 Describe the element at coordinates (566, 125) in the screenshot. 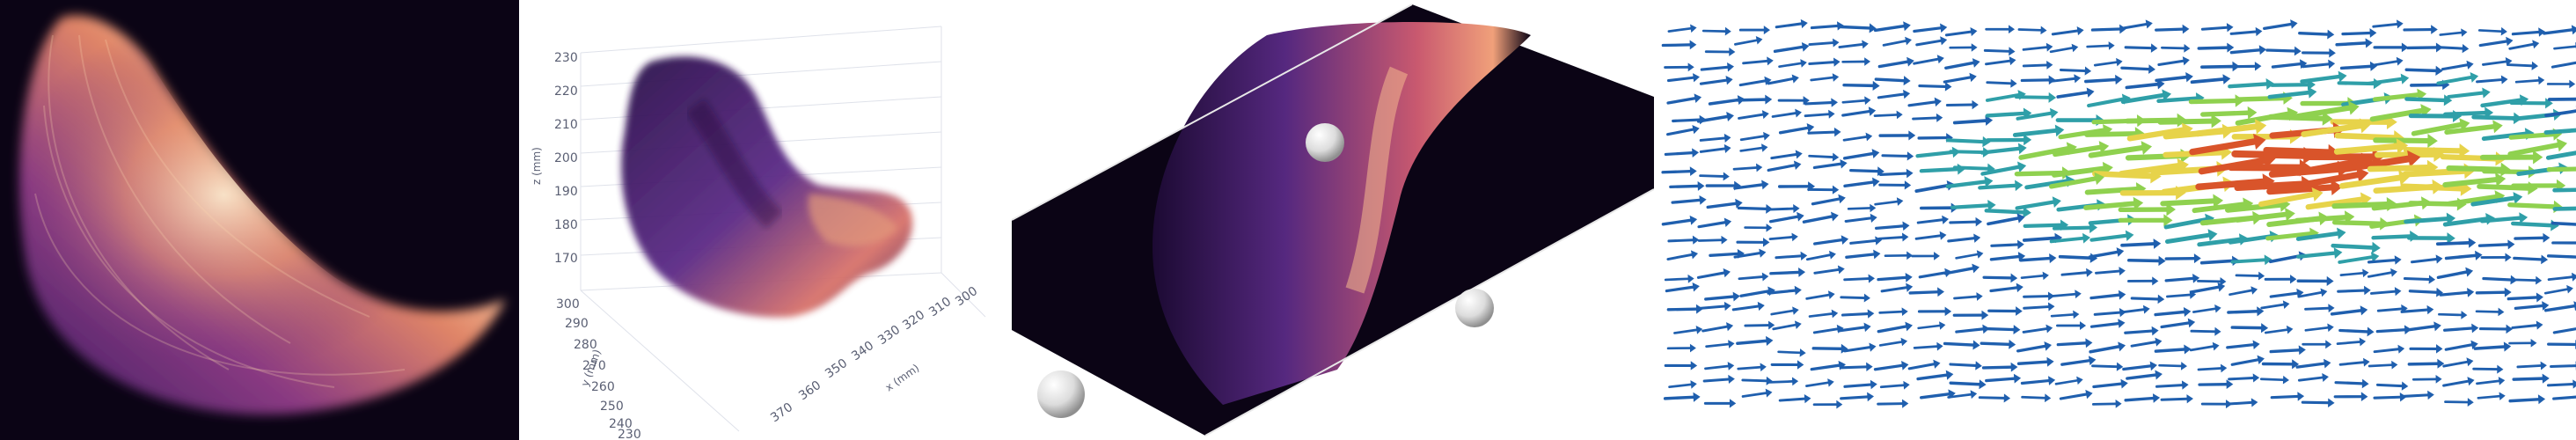

I see `z-tick: 210` at that location.